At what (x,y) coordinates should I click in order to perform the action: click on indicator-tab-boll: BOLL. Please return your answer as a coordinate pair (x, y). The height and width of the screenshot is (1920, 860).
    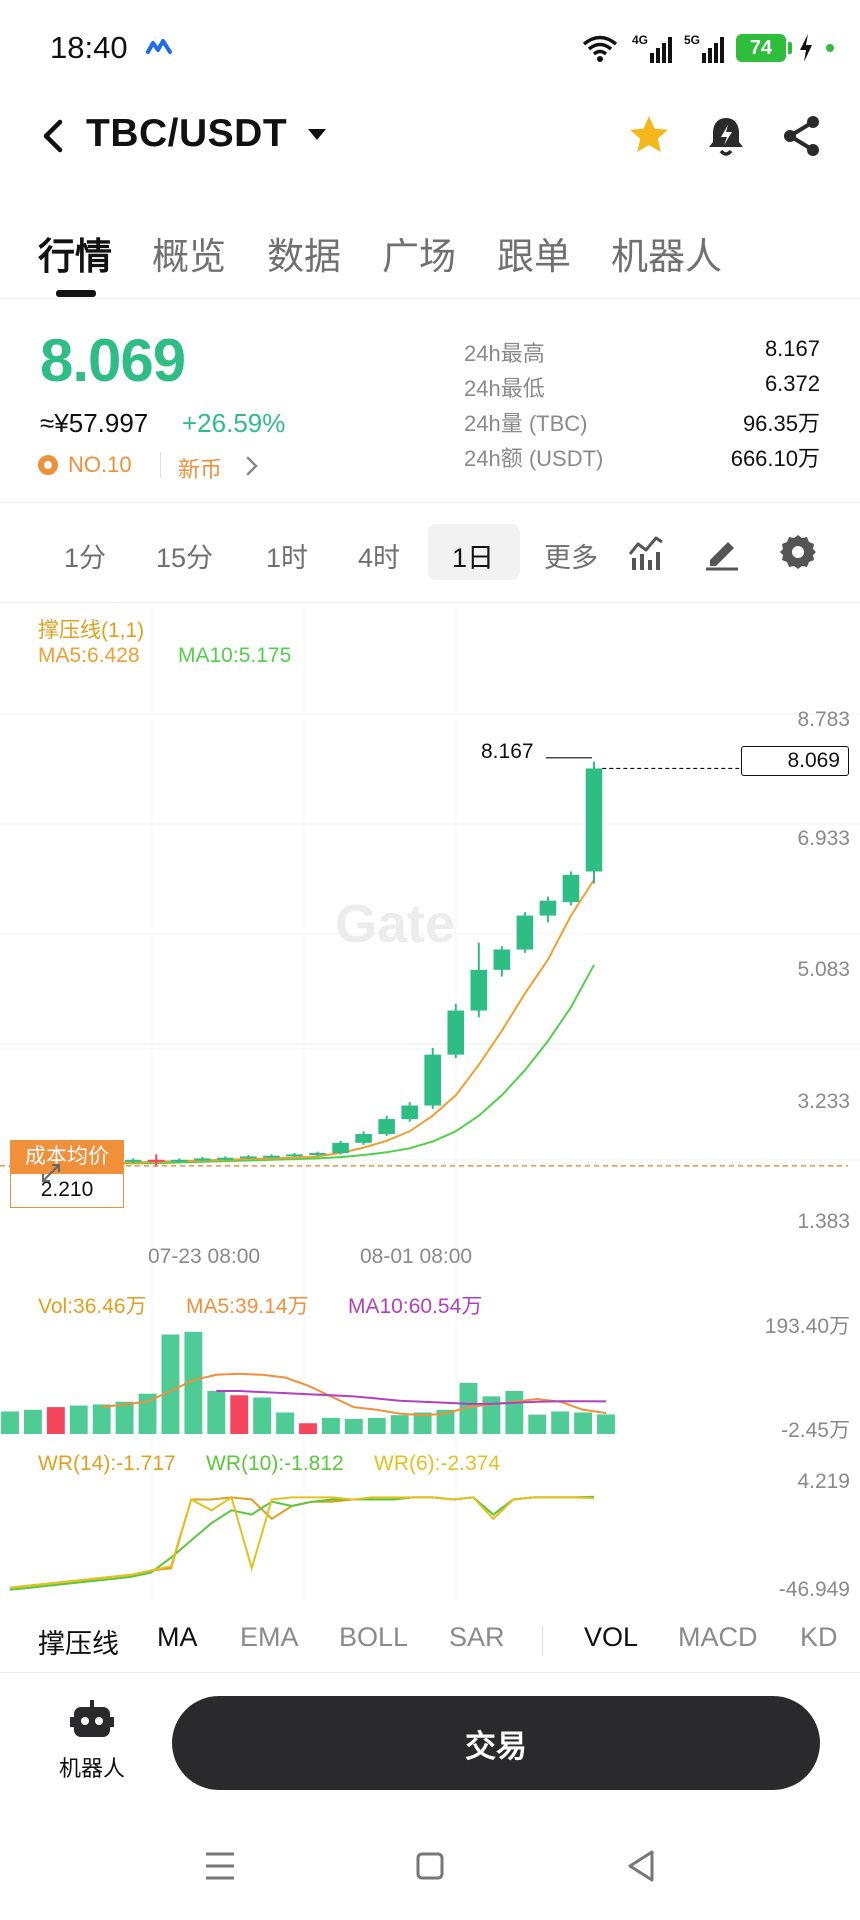
    Looking at the image, I should click on (374, 1637).